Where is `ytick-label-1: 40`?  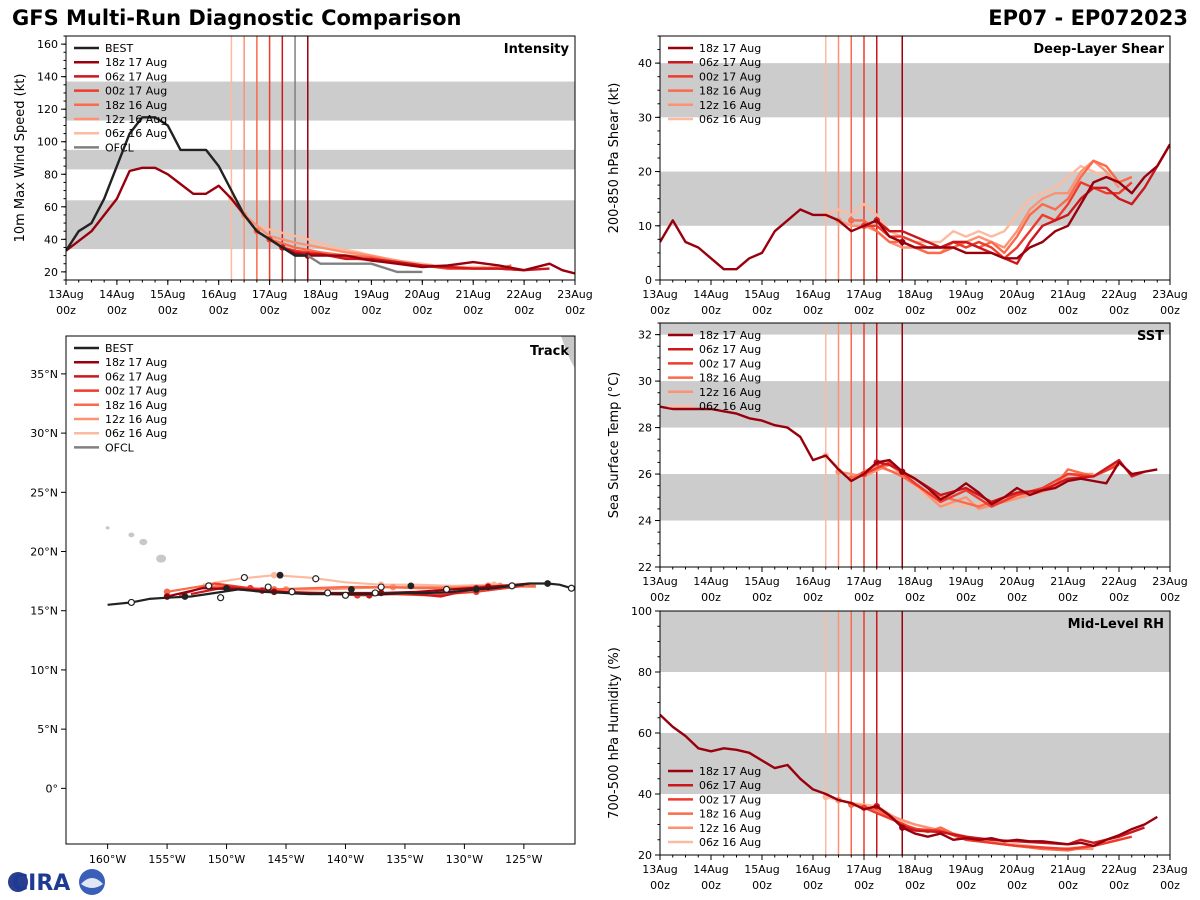 ytick-label-1: 40 is located at coordinates (645, 794).